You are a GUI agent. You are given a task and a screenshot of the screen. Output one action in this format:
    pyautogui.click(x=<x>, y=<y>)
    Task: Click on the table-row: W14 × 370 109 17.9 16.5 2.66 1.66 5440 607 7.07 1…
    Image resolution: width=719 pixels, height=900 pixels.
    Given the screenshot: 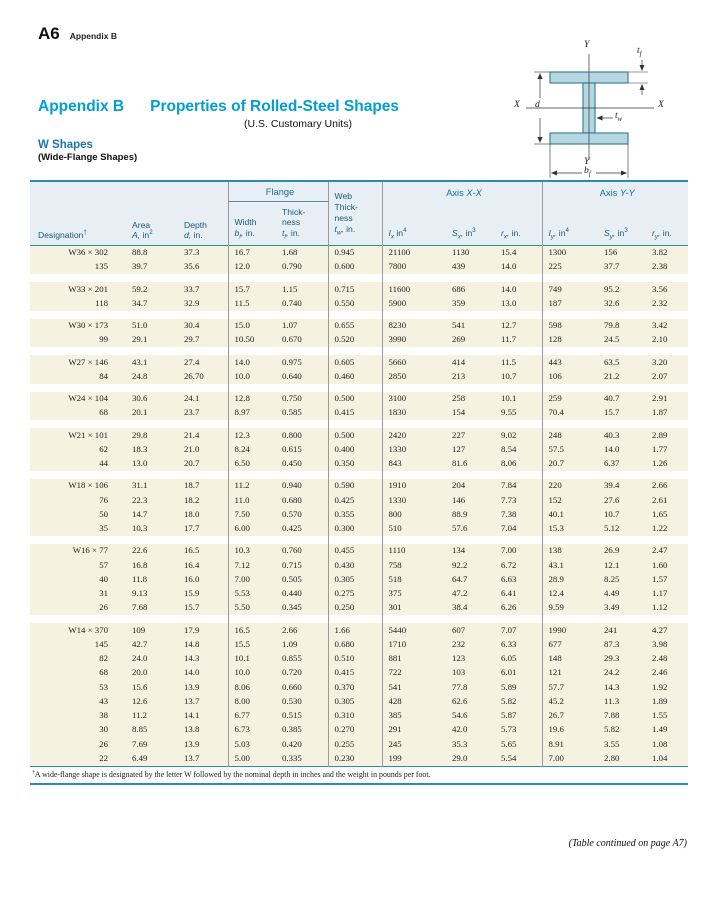 What is the action you would take?
    pyautogui.click(x=359, y=630)
    